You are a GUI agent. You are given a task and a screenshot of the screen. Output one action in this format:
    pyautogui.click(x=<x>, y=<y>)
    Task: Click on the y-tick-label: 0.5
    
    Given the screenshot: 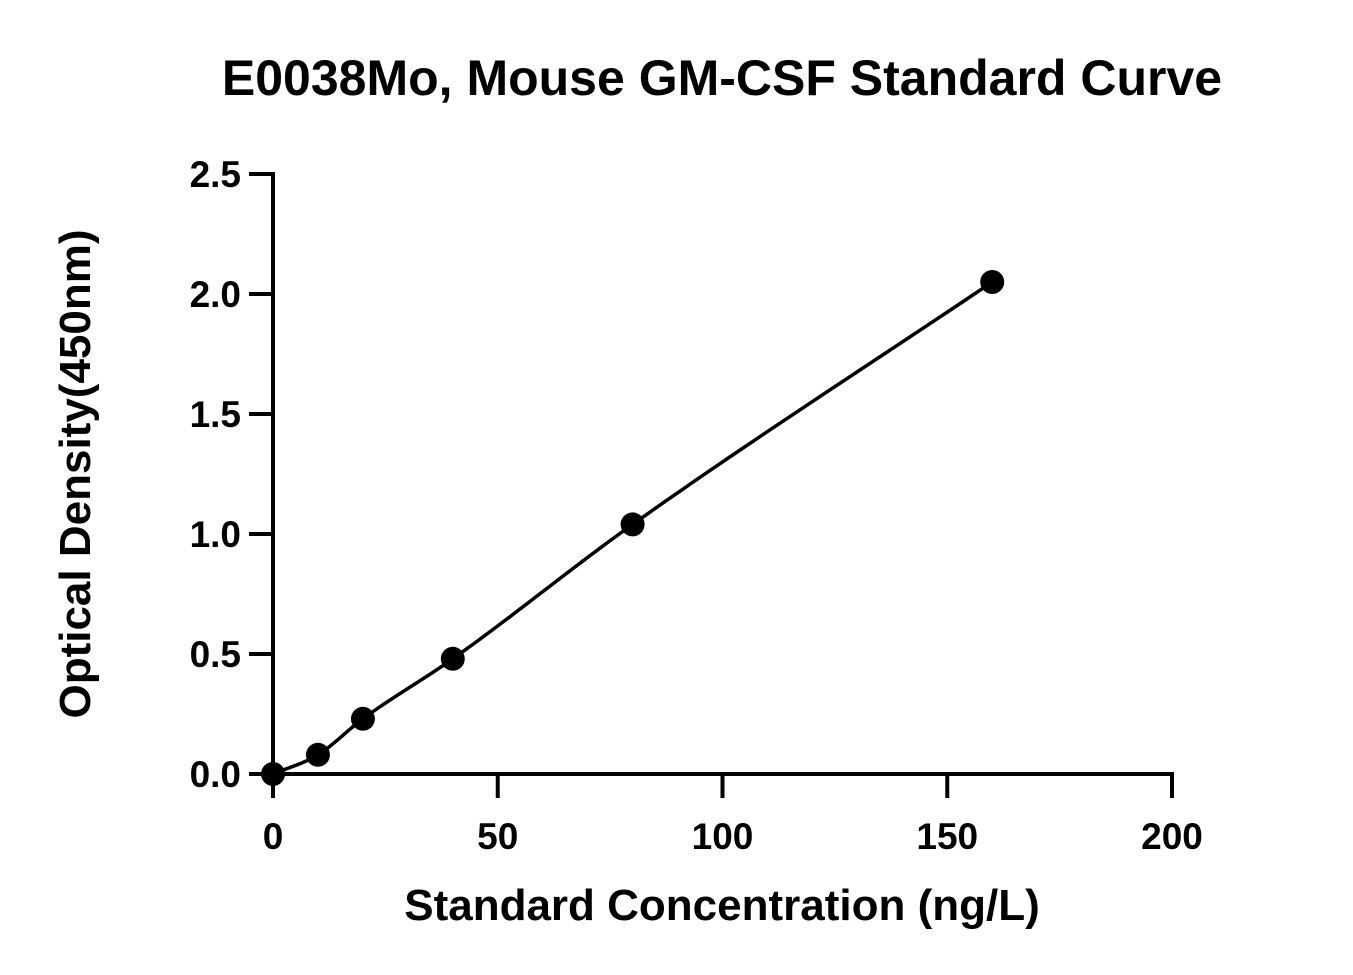 What is the action you would take?
    pyautogui.click(x=215, y=654)
    